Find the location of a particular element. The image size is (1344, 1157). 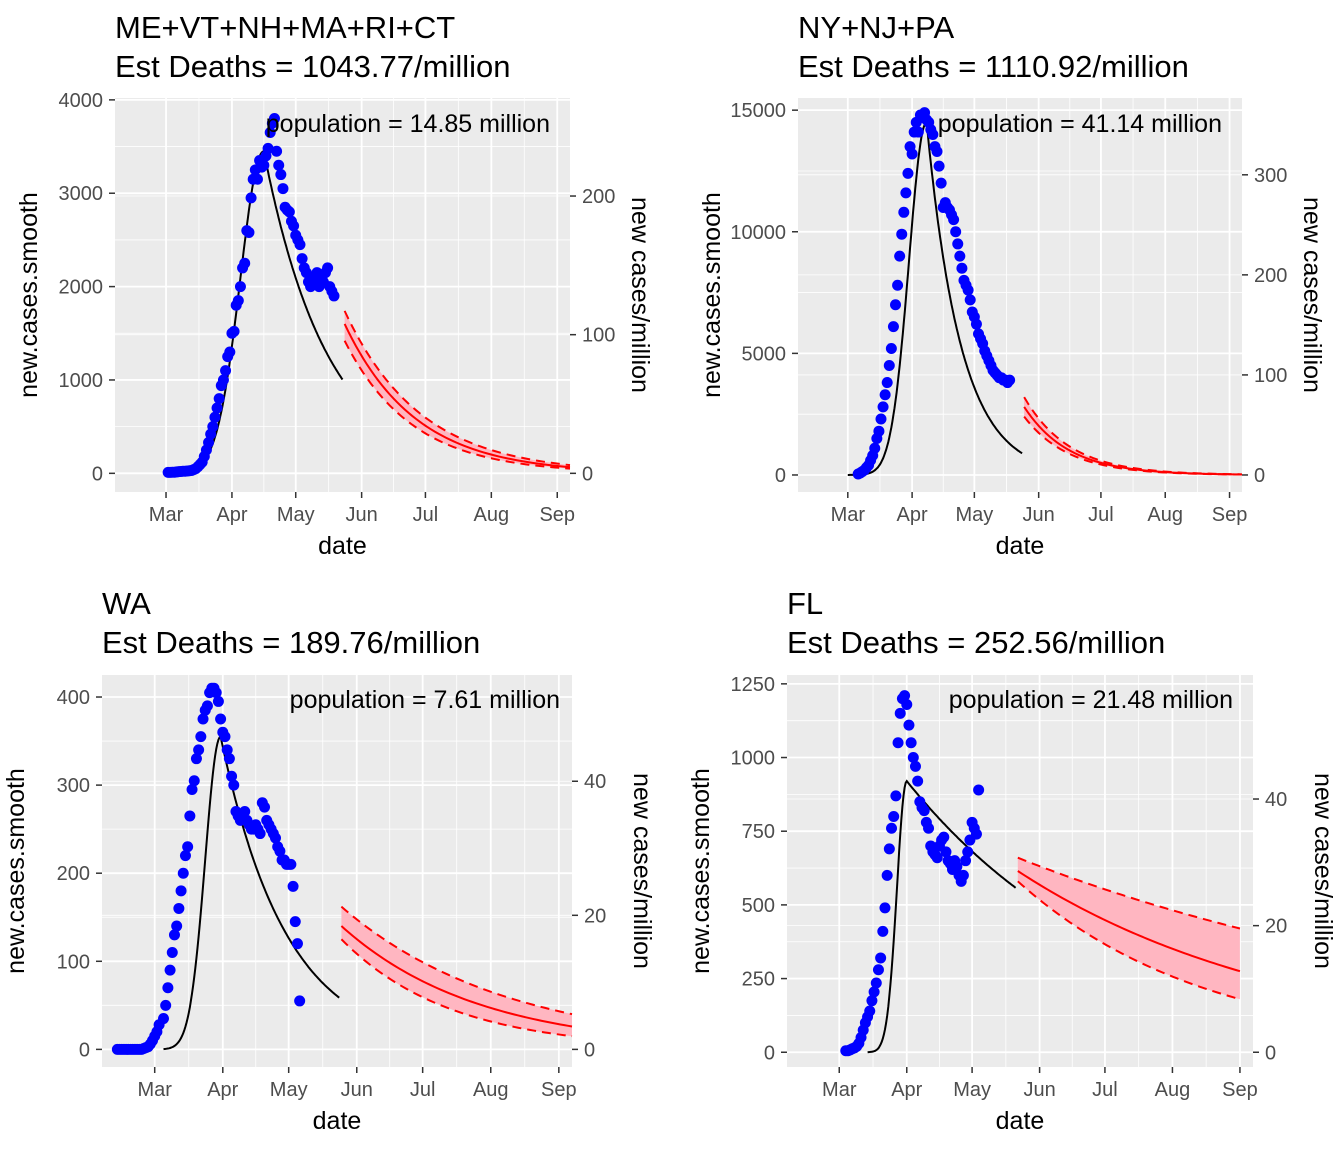

panel-4-projection-center is located at coordinates (1129, 921).